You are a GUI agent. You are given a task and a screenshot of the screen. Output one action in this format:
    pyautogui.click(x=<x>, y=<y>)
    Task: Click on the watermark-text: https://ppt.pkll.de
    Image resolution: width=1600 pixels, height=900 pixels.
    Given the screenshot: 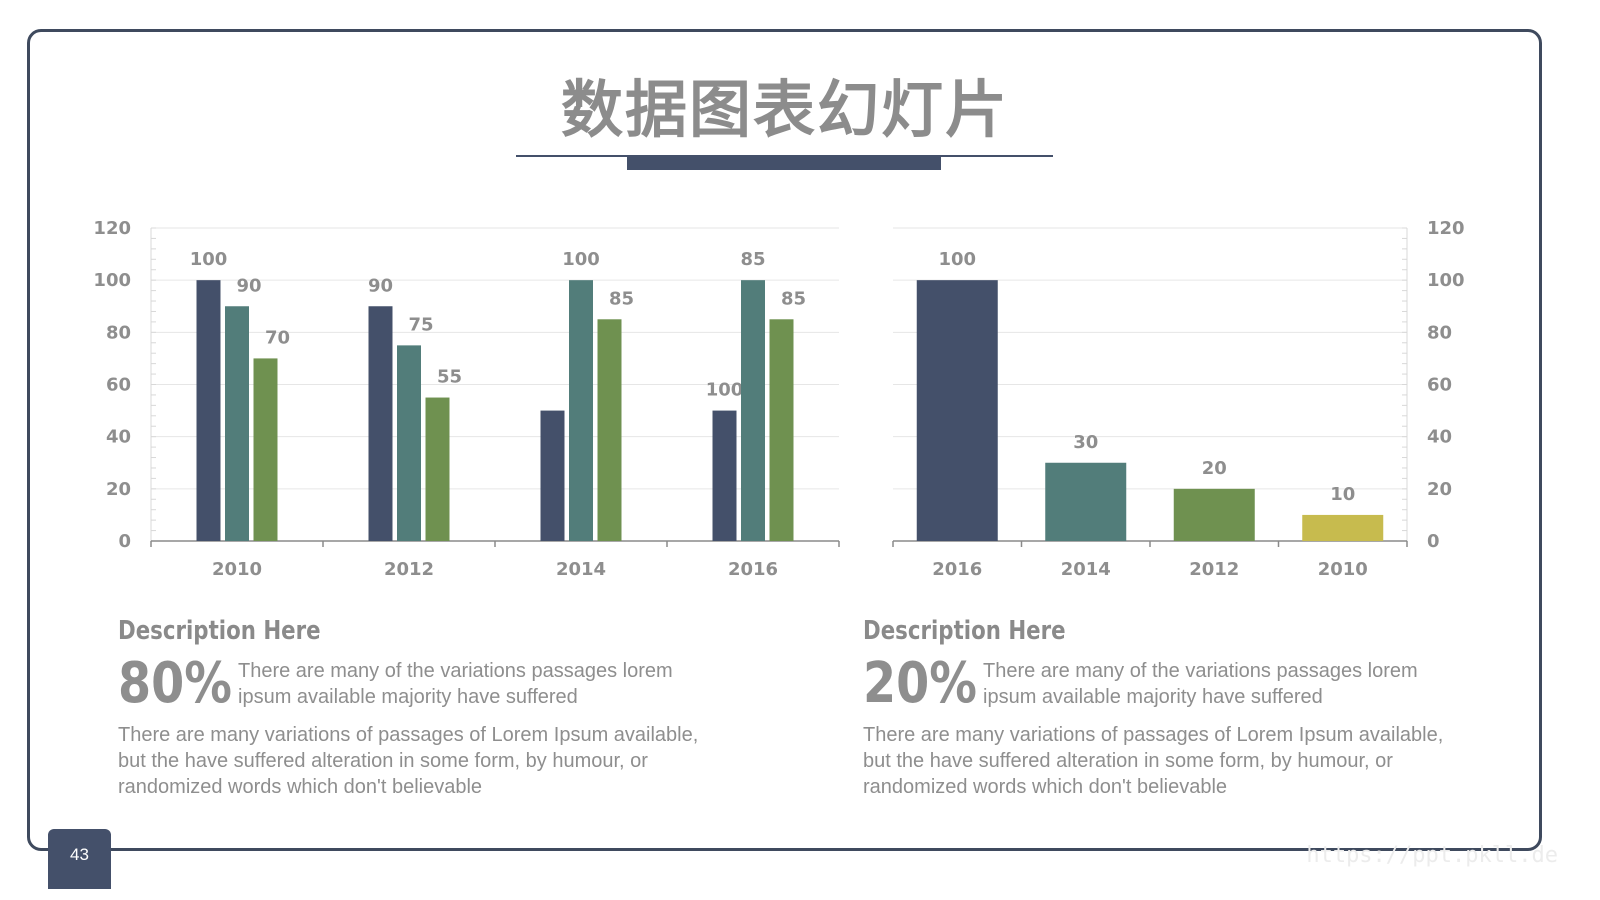 What is the action you would take?
    pyautogui.click(x=1432, y=855)
    